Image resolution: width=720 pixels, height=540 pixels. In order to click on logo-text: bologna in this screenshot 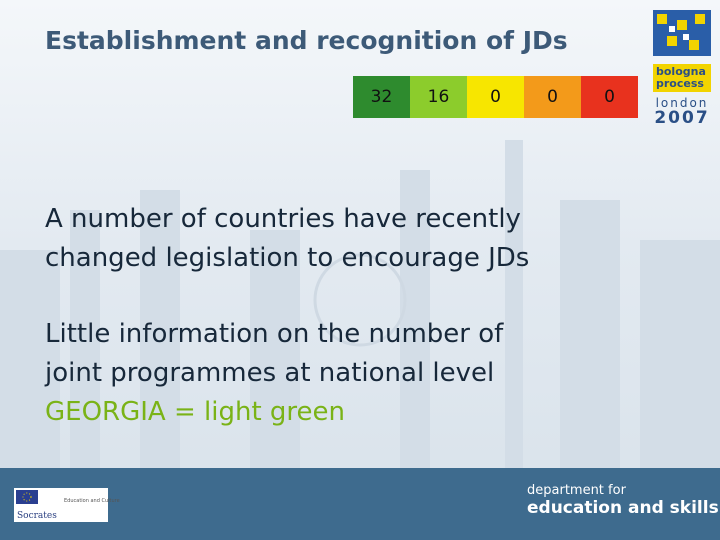, I will do `click(681, 71)`.